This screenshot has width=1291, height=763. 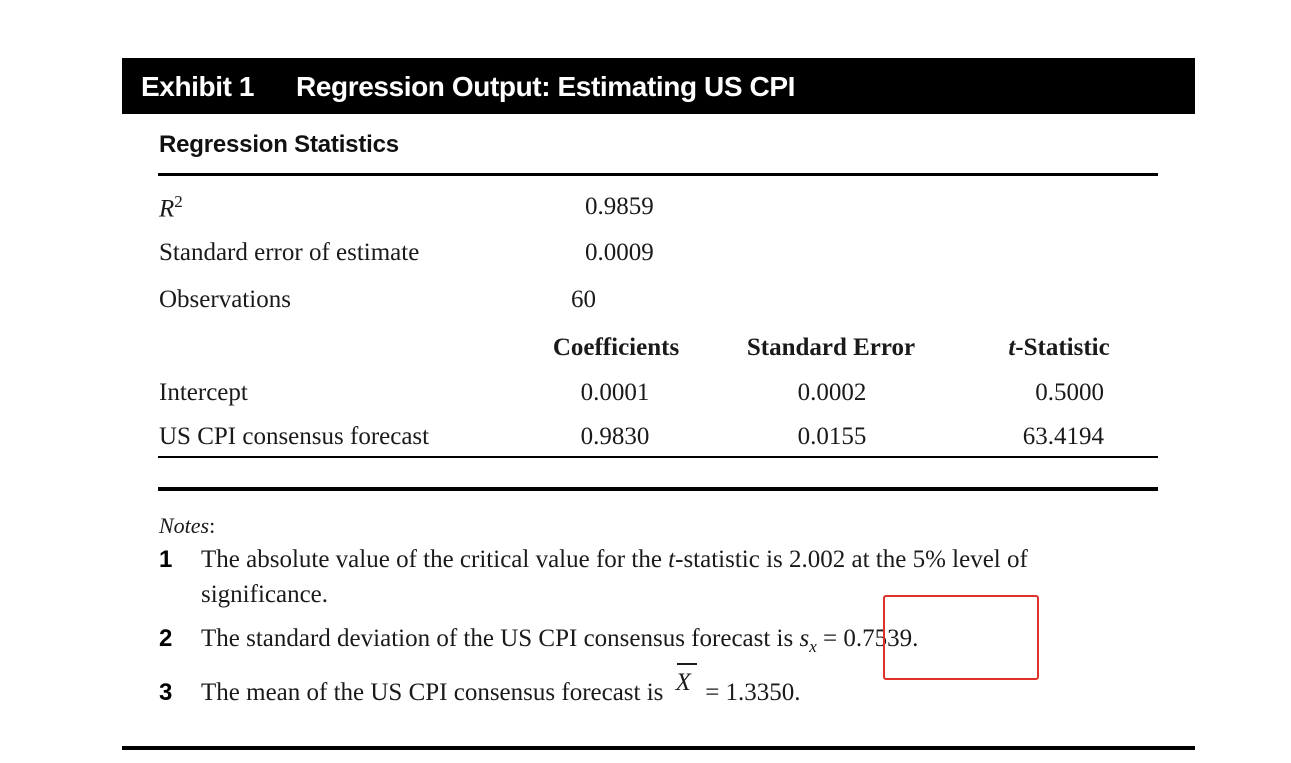 What do you see at coordinates (1069, 392) in the screenshot?
I see `row-intercept-t-statistic: 0.5000` at bounding box center [1069, 392].